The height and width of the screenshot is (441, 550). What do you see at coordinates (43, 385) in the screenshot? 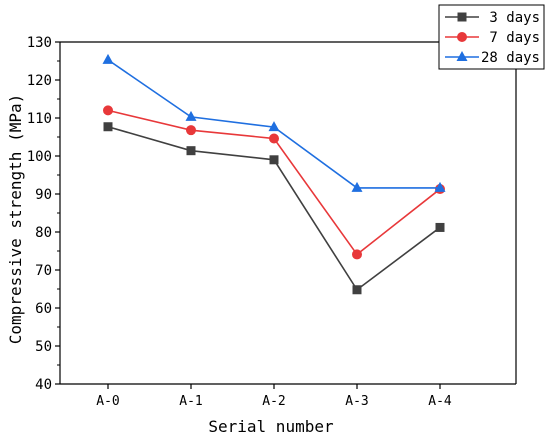
I see `y-tick-label: 40` at bounding box center [43, 385].